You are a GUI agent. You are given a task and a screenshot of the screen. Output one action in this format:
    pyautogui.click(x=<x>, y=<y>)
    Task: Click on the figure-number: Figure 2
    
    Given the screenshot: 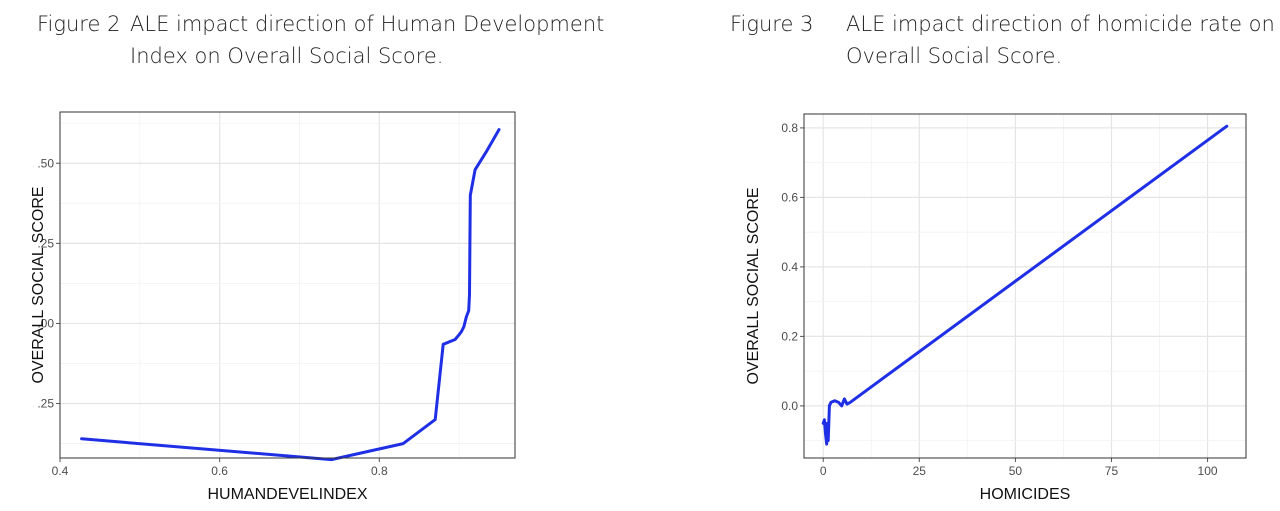 What is the action you would take?
    pyautogui.click(x=79, y=24)
    